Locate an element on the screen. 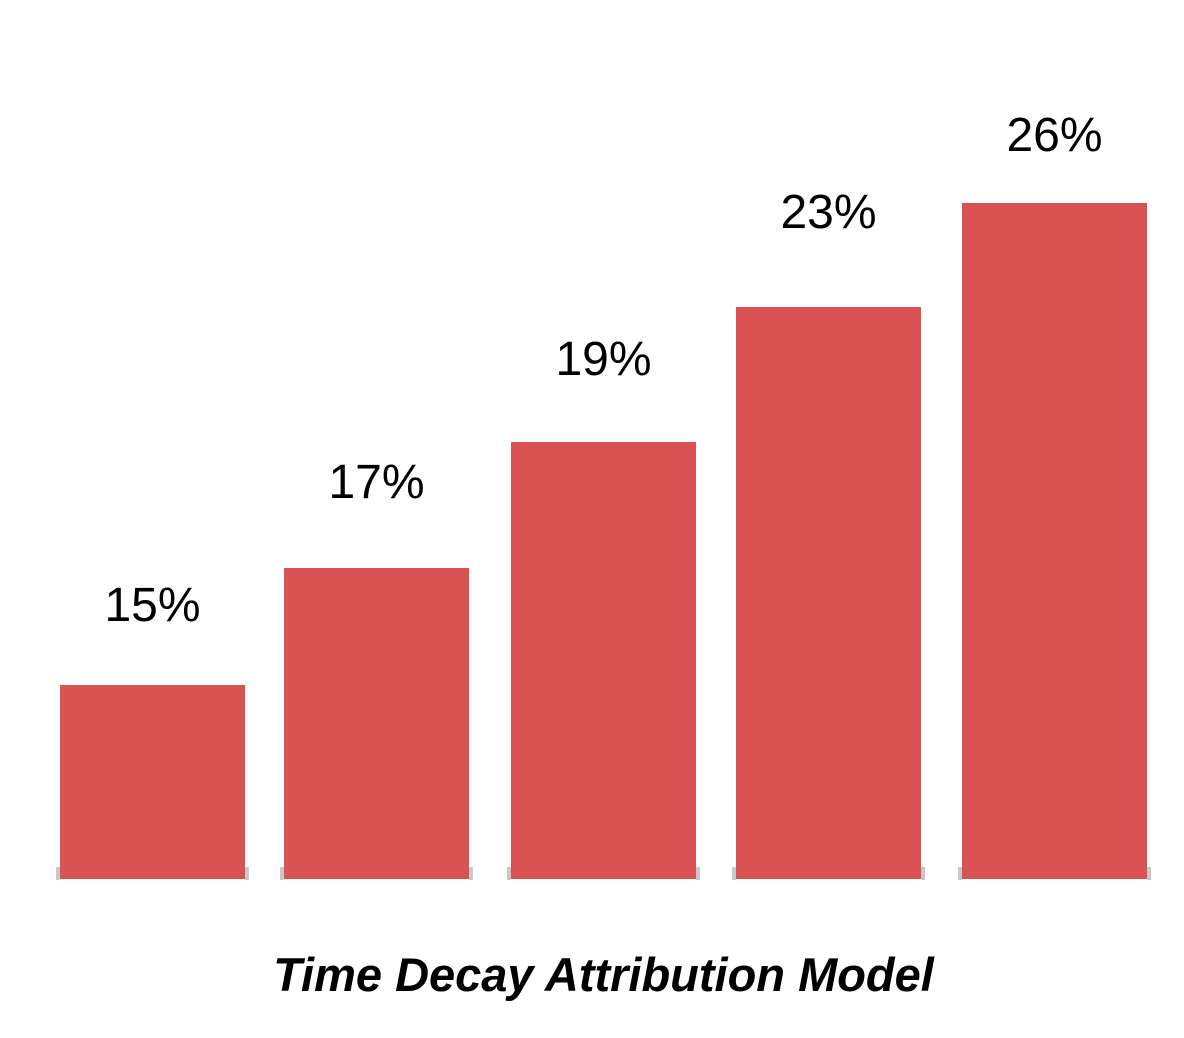 The width and height of the screenshot is (1184, 1038). bar-value-label: 26% is located at coordinates (1054, 135).